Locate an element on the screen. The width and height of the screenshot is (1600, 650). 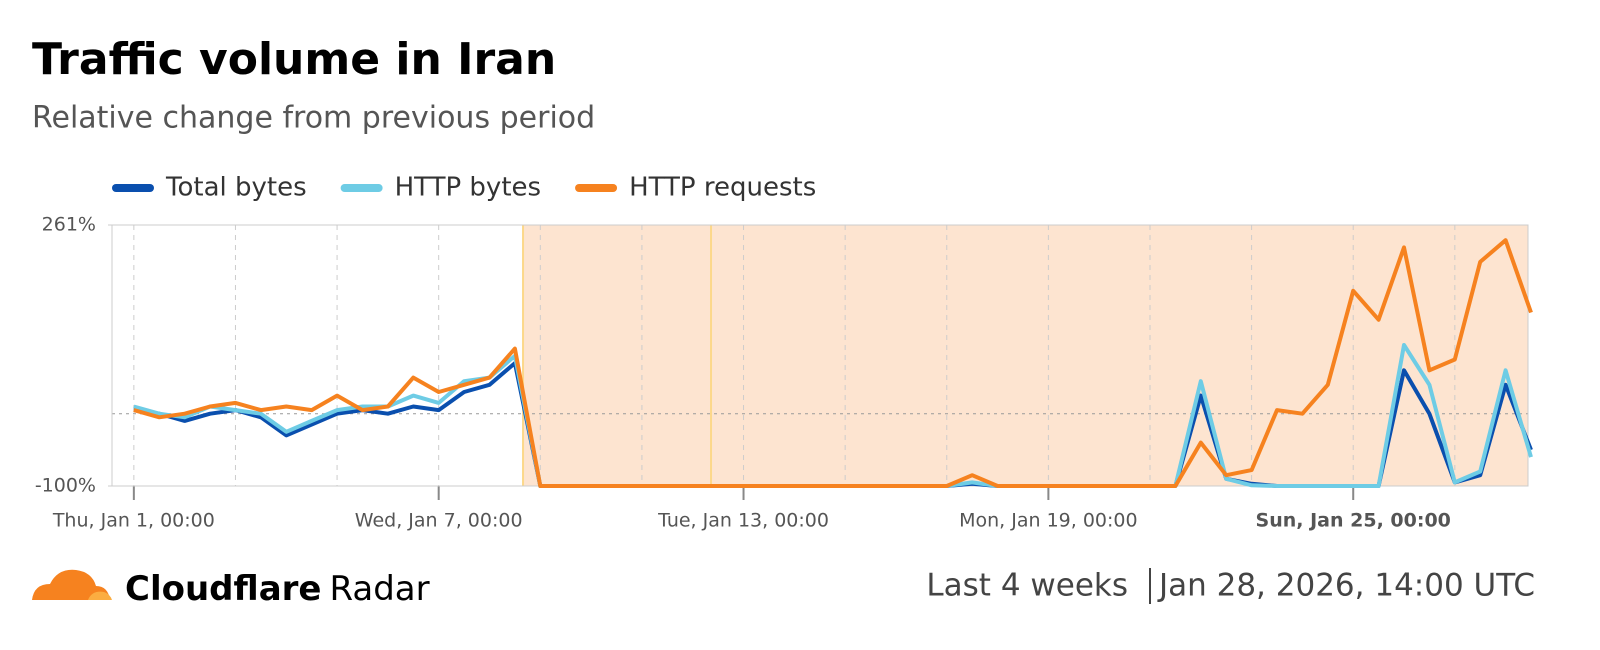
legend-label: HTTP requests is located at coordinates (722, 188).